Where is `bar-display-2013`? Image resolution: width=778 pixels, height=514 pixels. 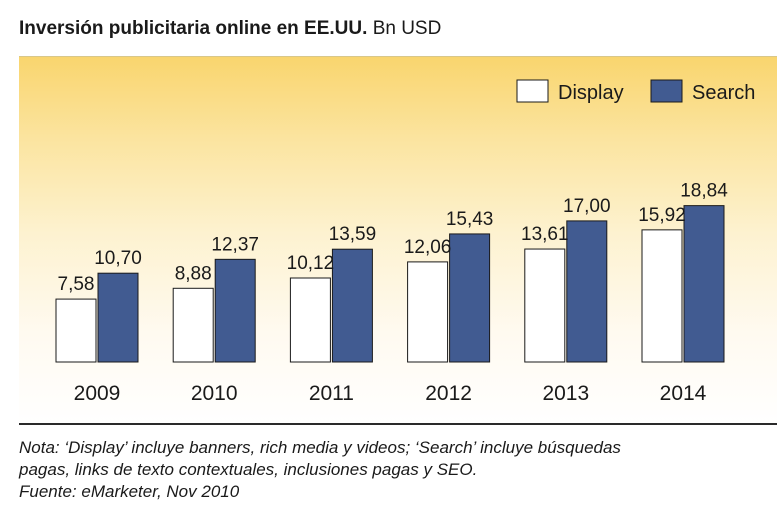 bar-display-2013 is located at coordinates (545, 305).